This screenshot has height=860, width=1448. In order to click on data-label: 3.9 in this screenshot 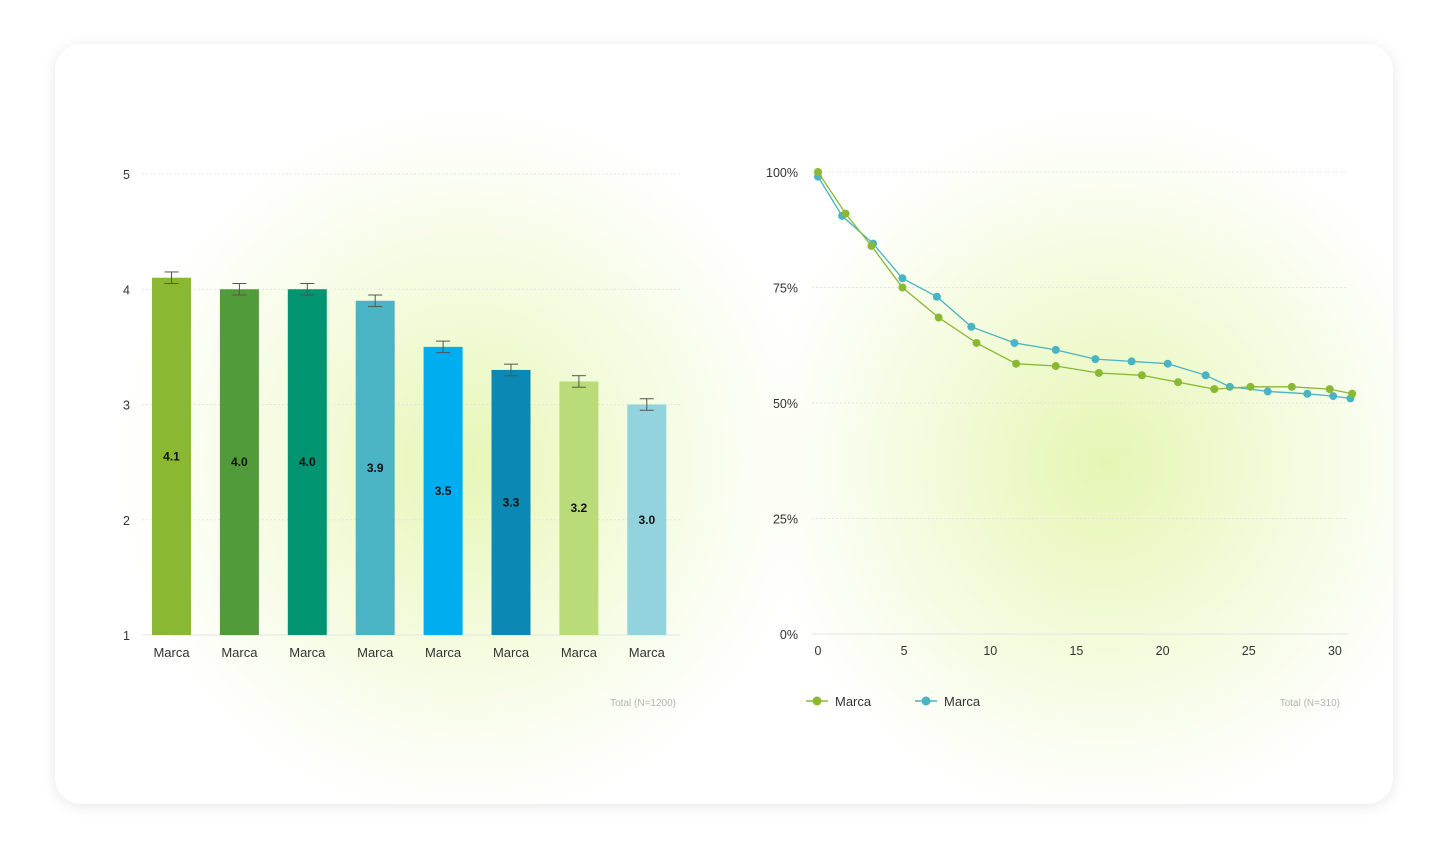, I will do `click(375, 468)`.